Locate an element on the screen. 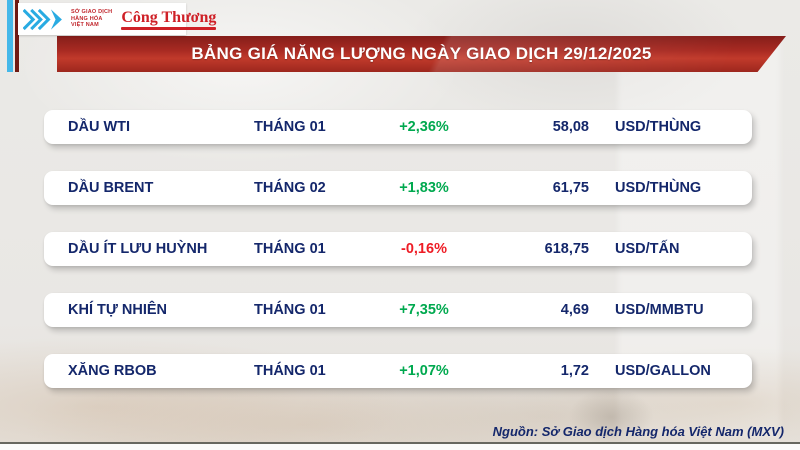 This screenshot has width=800, height=450. change-percent: +7,35% is located at coordinates (424, 310).